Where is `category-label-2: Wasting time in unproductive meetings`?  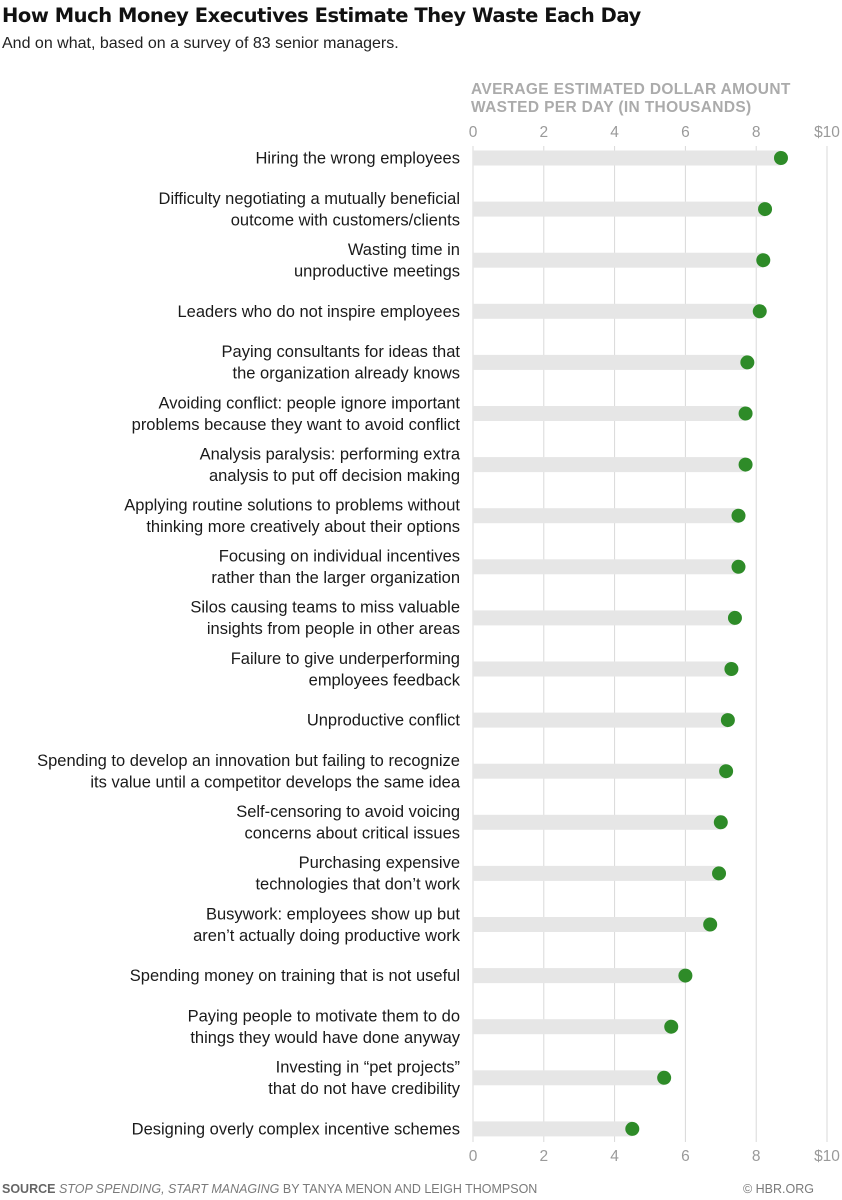 category-label-2: Wasting time in unproductive meetings is located at coordinates (377, 261).